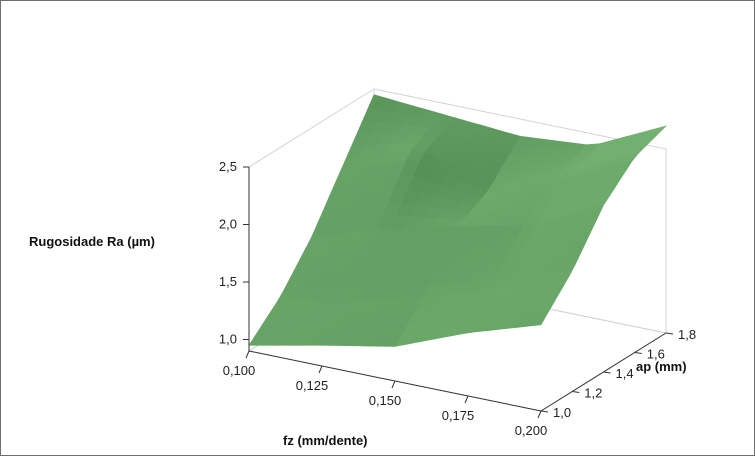 This screenshot has height=457, width=755. What do you see at coordinates (312, 385) in the screenshot?
I see `x-tick-label: 0,125` at bounding box center [312, 385].